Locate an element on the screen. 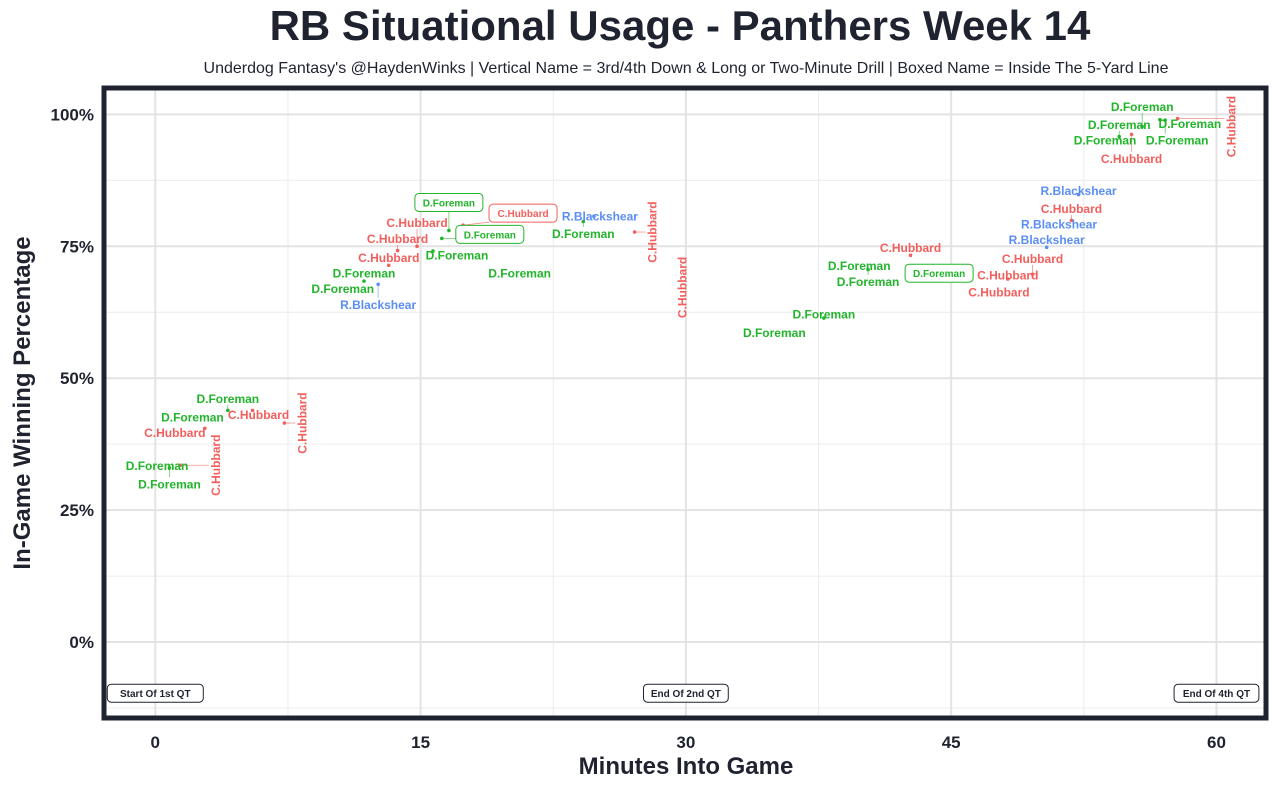  x-tick-label: 30 is located at coordinates (685, 742).